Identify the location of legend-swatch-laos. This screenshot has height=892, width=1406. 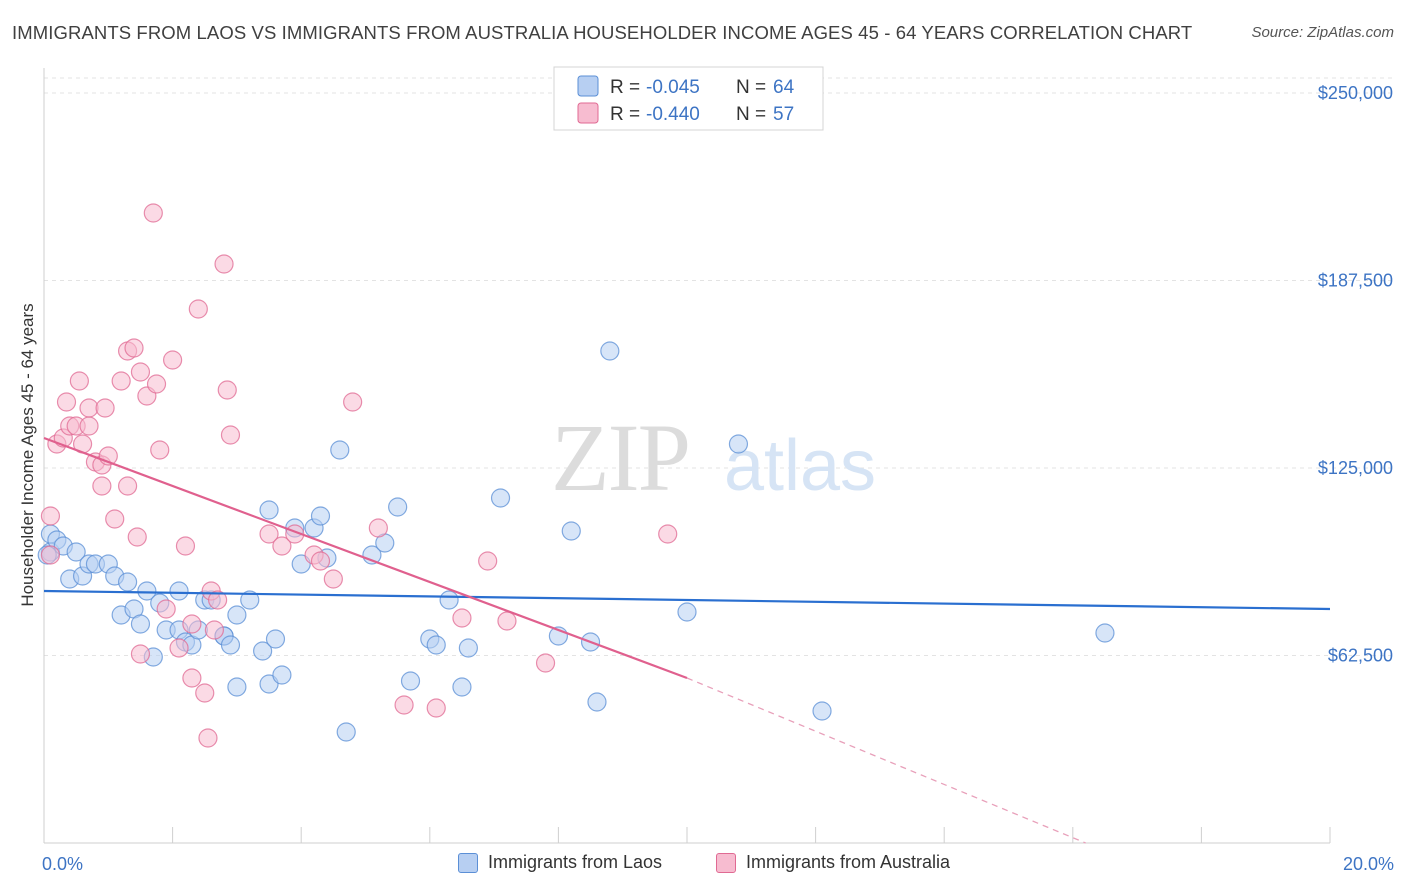
(468, 862).